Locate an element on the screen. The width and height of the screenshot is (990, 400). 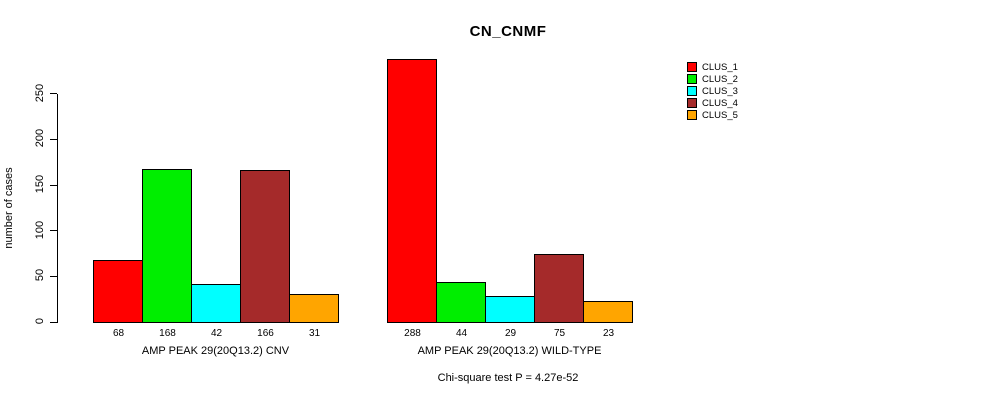
legend-item-clus_1: CLUS_1 is located at coordinates (712, 67).